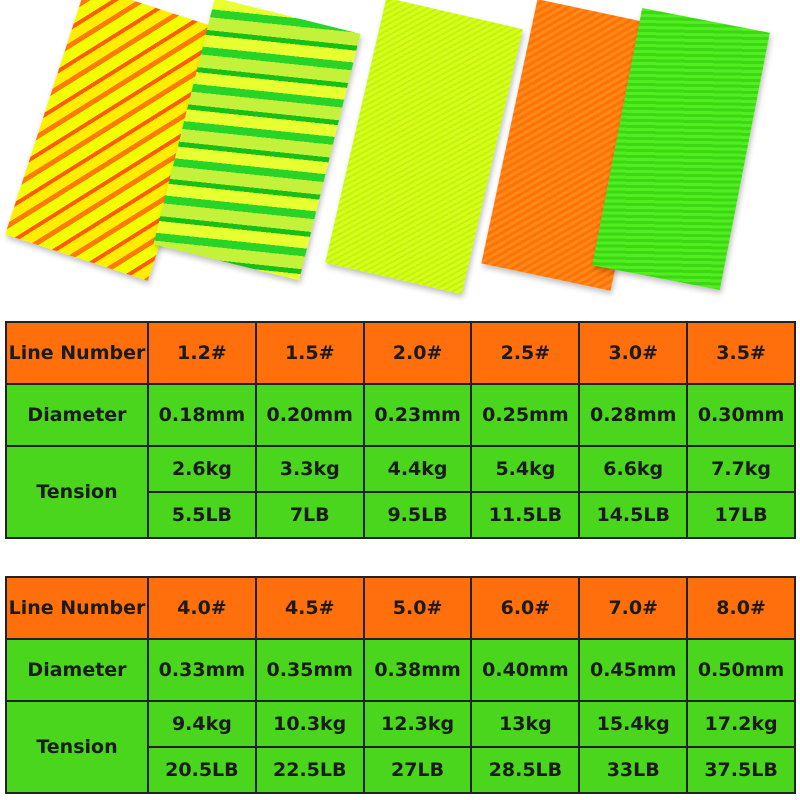  I want to click on diameter-cell: 0.30mm, so click(741, 415).